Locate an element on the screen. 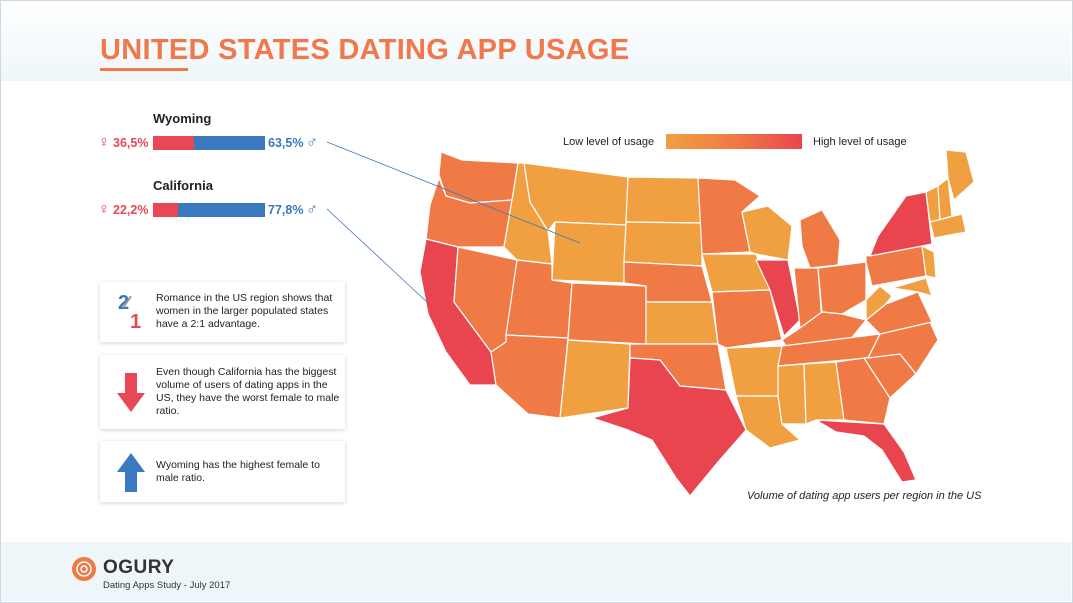  ratio-bar-california is located at coordinates (209, 210).